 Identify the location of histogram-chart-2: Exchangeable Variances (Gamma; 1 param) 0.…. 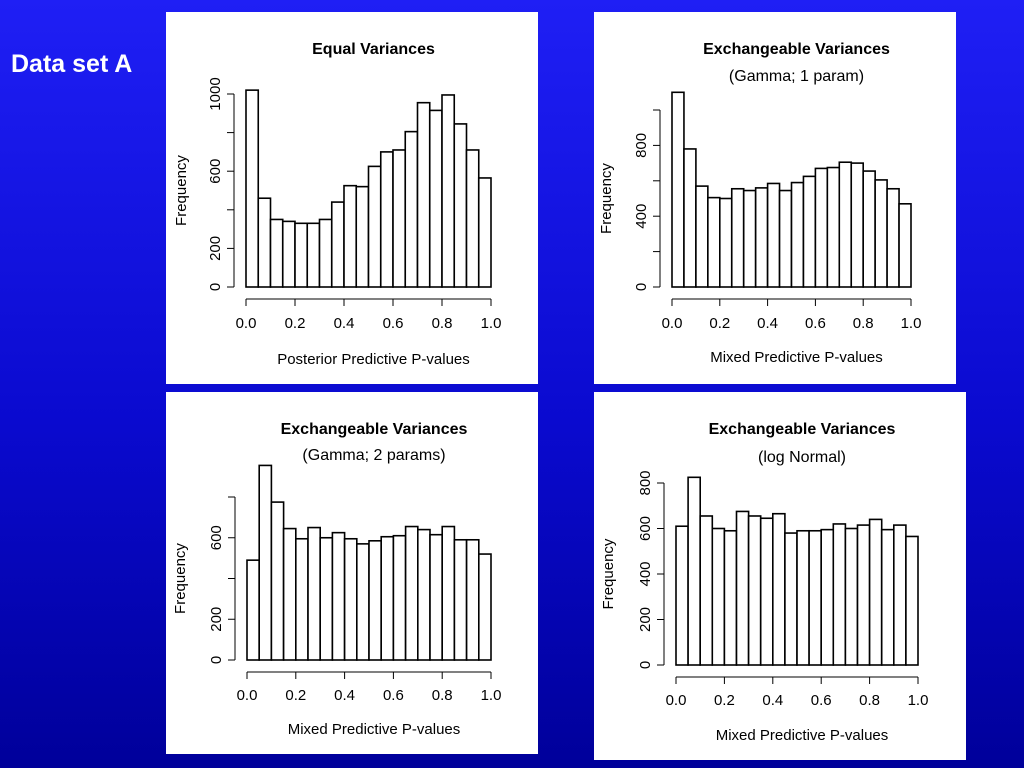
(760, 203).